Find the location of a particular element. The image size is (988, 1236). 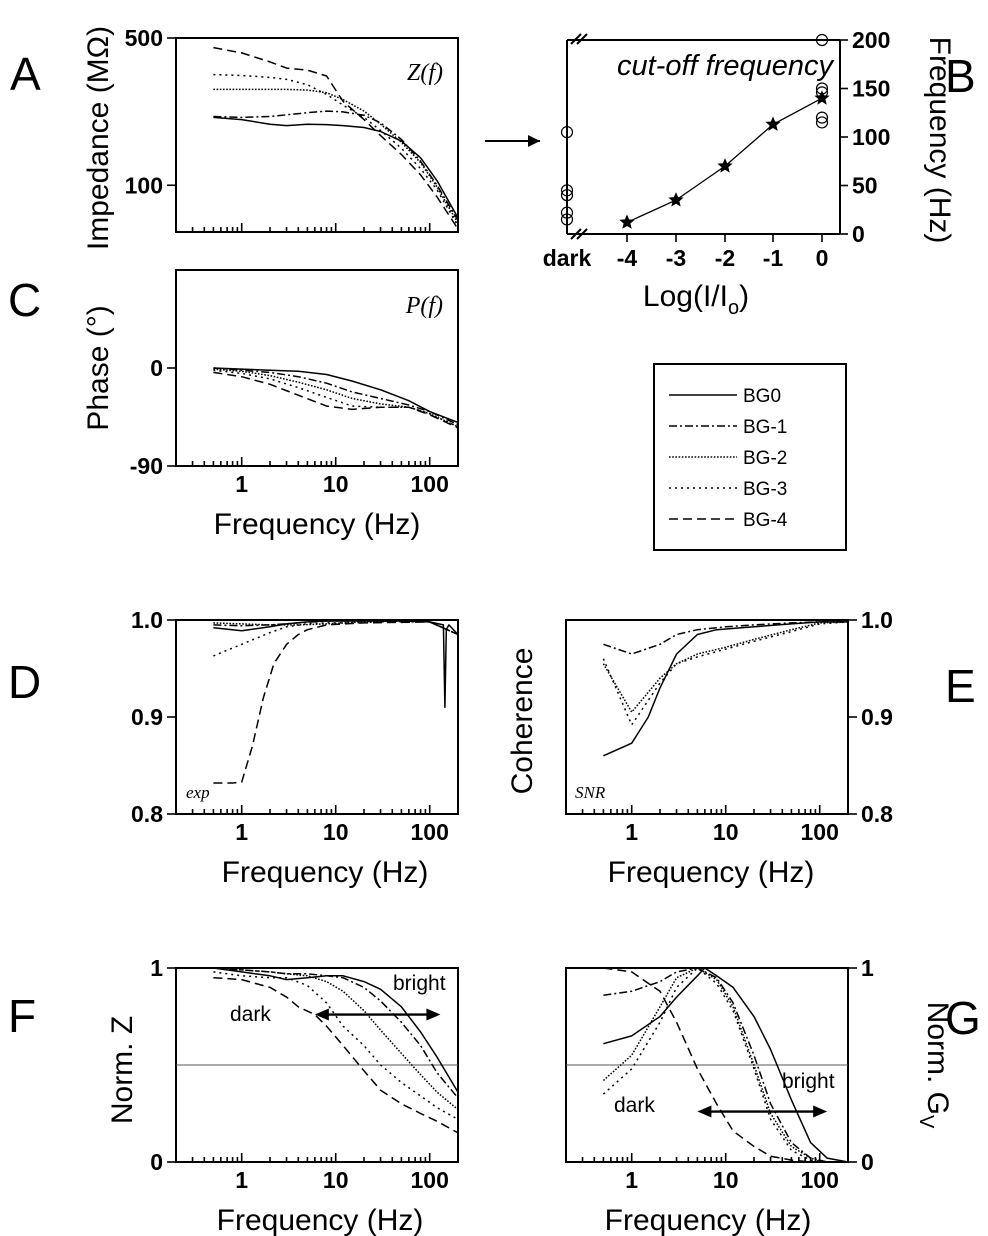

panel-d-xtick-label: 1 is located at coordinates (241, 832).